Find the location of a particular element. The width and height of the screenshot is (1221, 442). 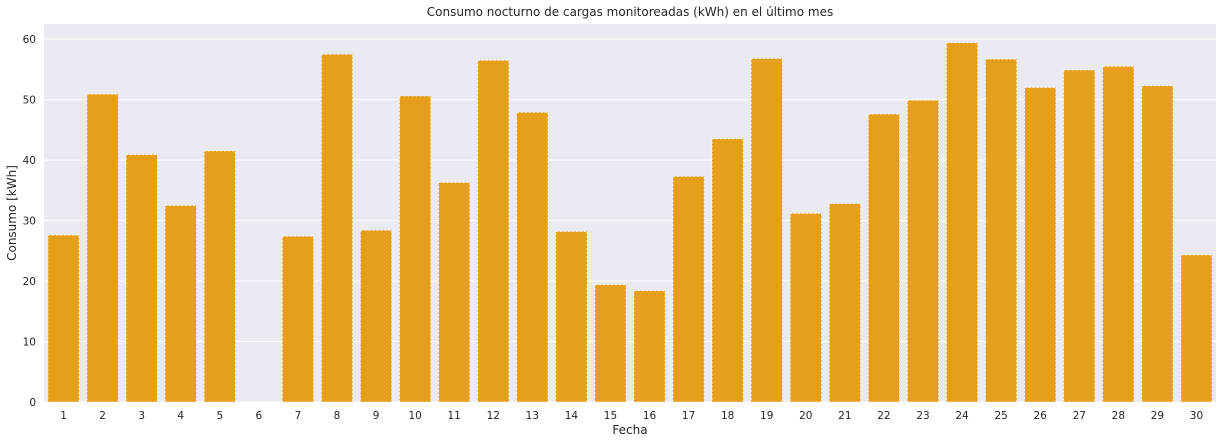

x-tick-label: 19 is located at coordinates (766, 416).